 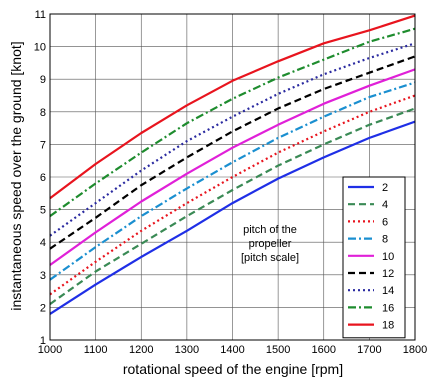 I want to click on legend-label: 18, so click(x=388, y=326).